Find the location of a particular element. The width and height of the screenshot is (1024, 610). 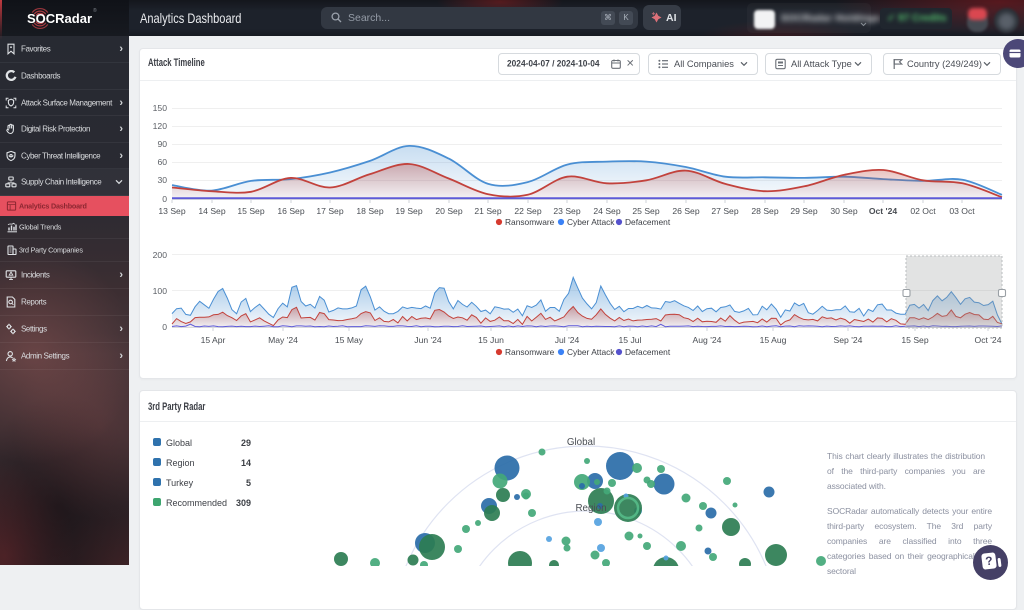

svg-text: Recommended is located at coordinates (196, 503).